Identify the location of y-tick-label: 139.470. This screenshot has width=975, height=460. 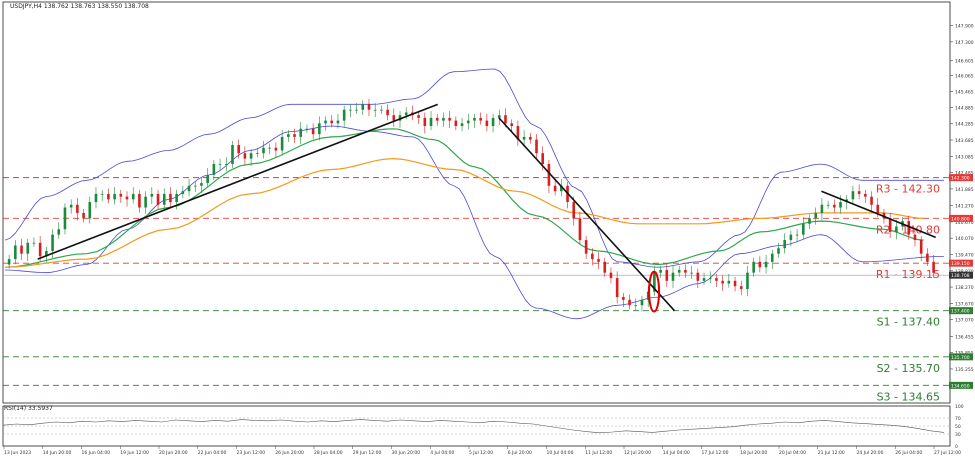
(964, 255).